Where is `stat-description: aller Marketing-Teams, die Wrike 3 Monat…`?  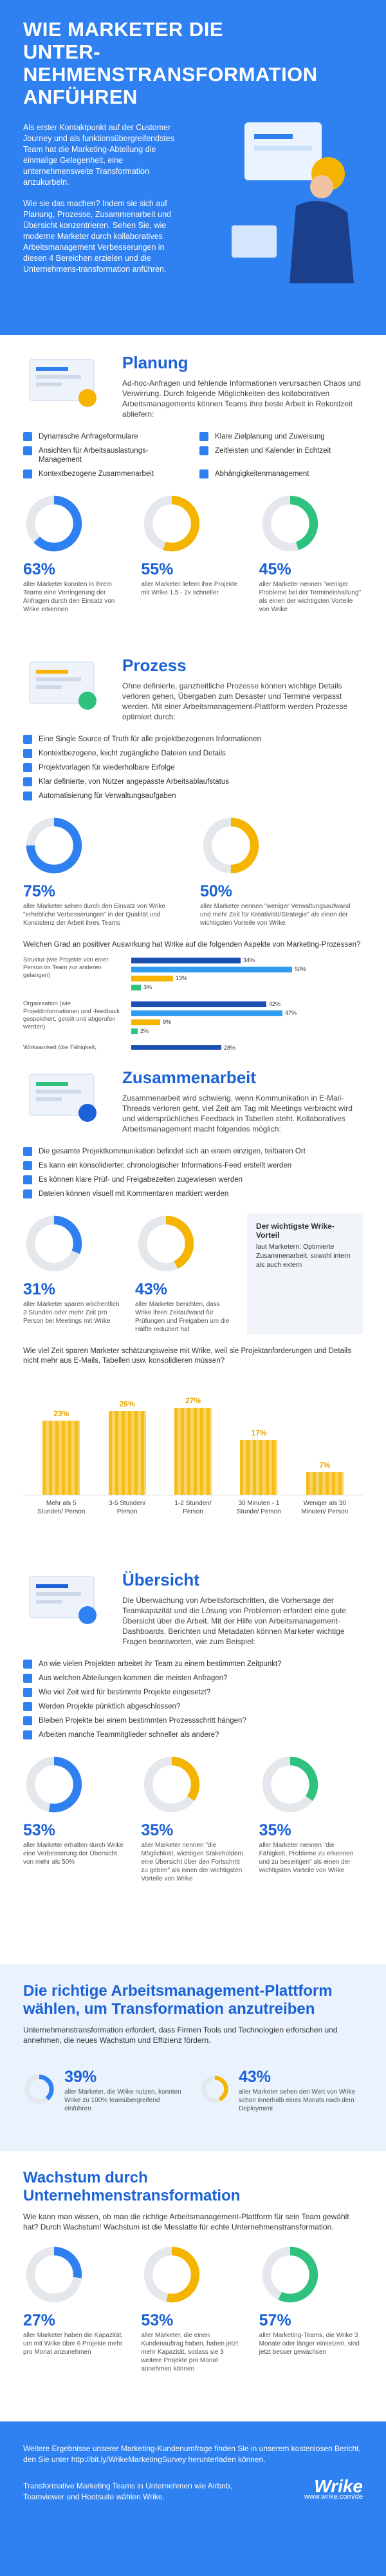 stat-description: aller Marketing-Teams, die Wrike 3 Monat… is located at coordinates (309, 2344).